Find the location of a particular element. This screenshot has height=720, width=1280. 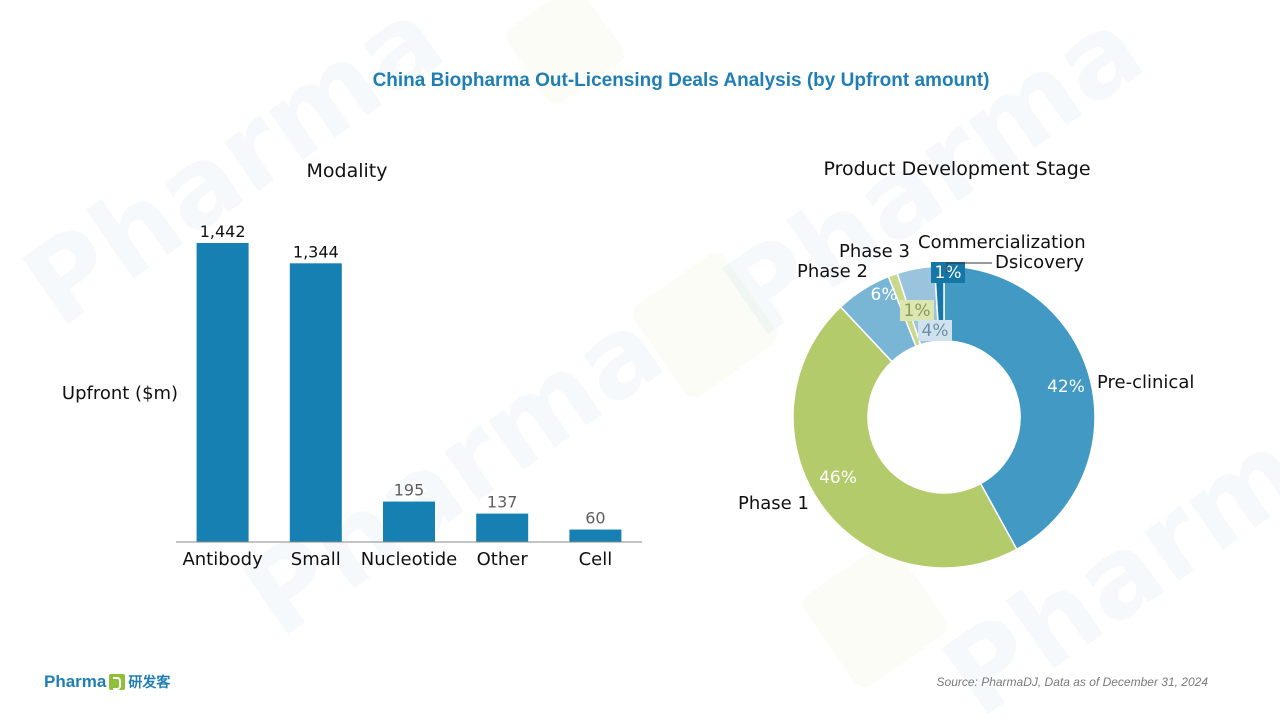

leader-line is located at coordinates (969, 267).